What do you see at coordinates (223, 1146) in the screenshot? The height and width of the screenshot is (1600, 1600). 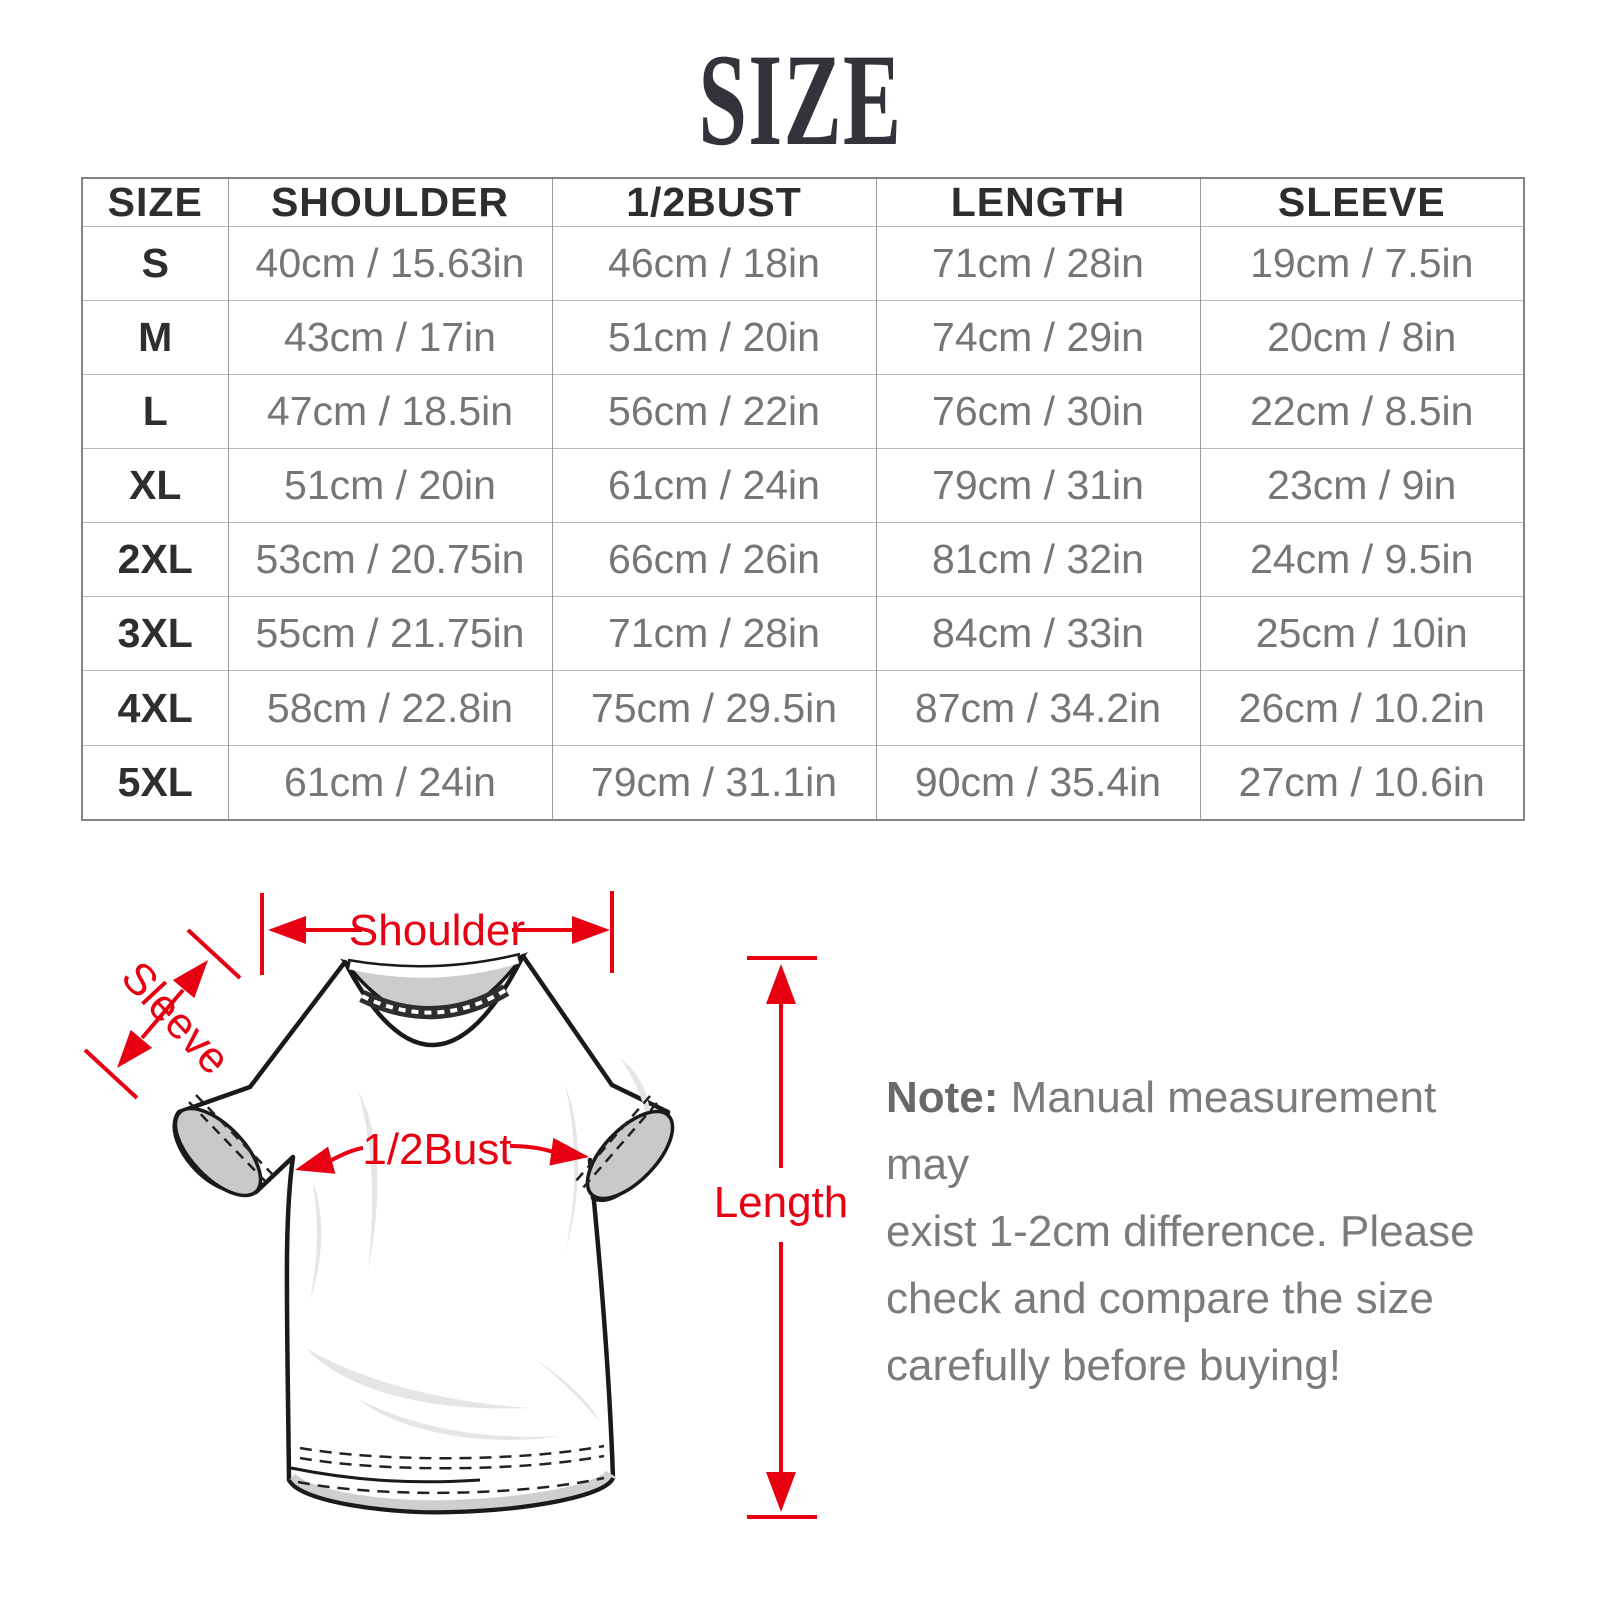 I see `left-cuff` at bounding box center [223, 1146].